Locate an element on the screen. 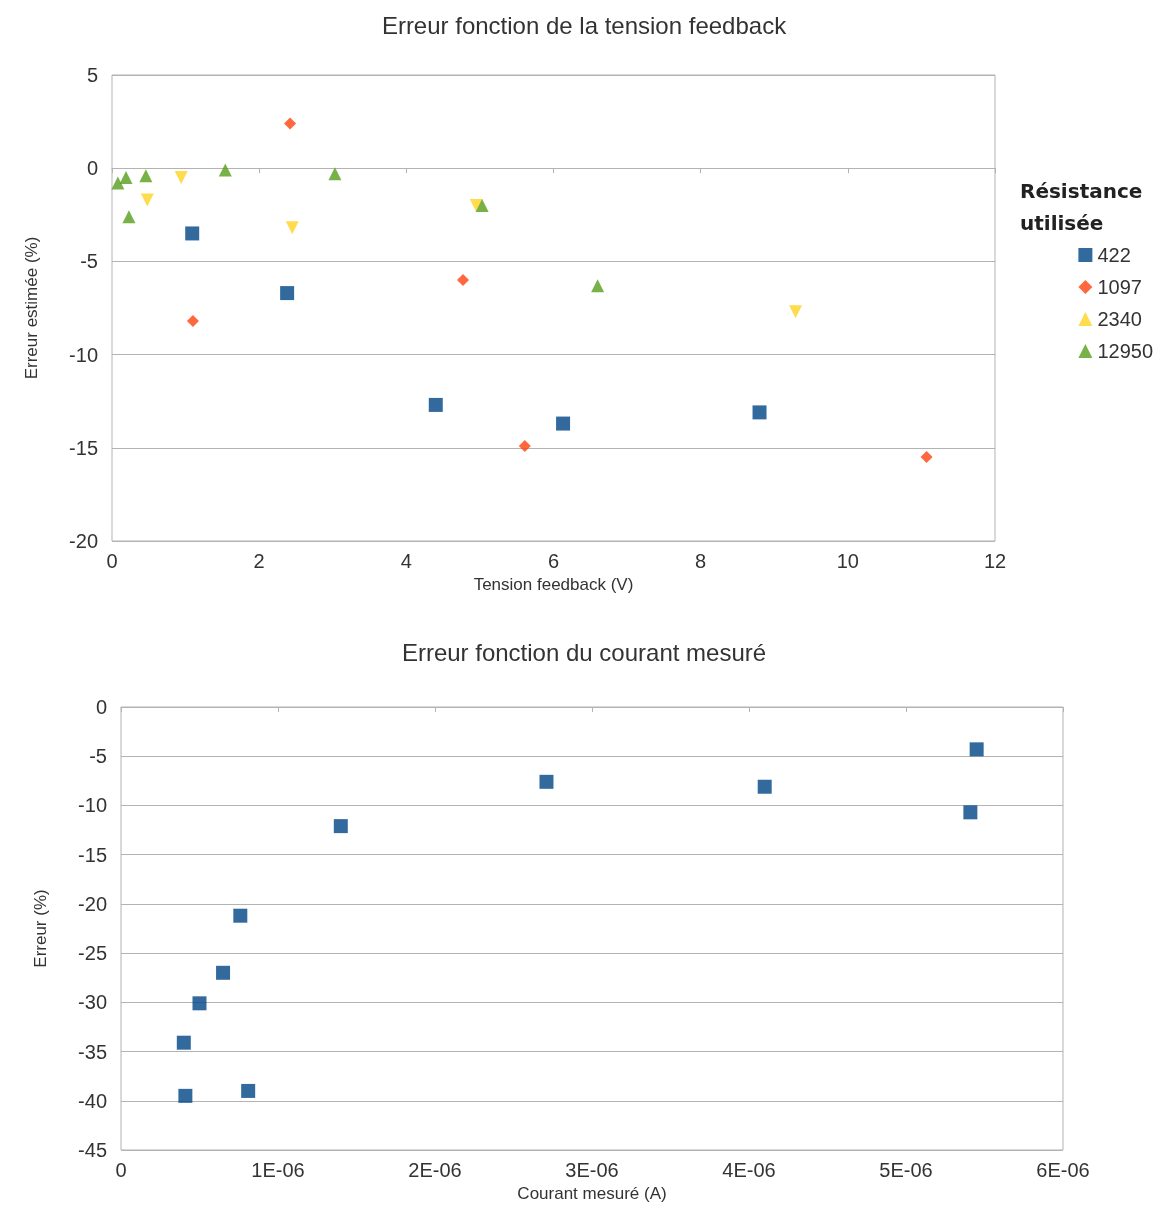  x-tick-label: 6E-06 is located at coordinates (1063, 1170).